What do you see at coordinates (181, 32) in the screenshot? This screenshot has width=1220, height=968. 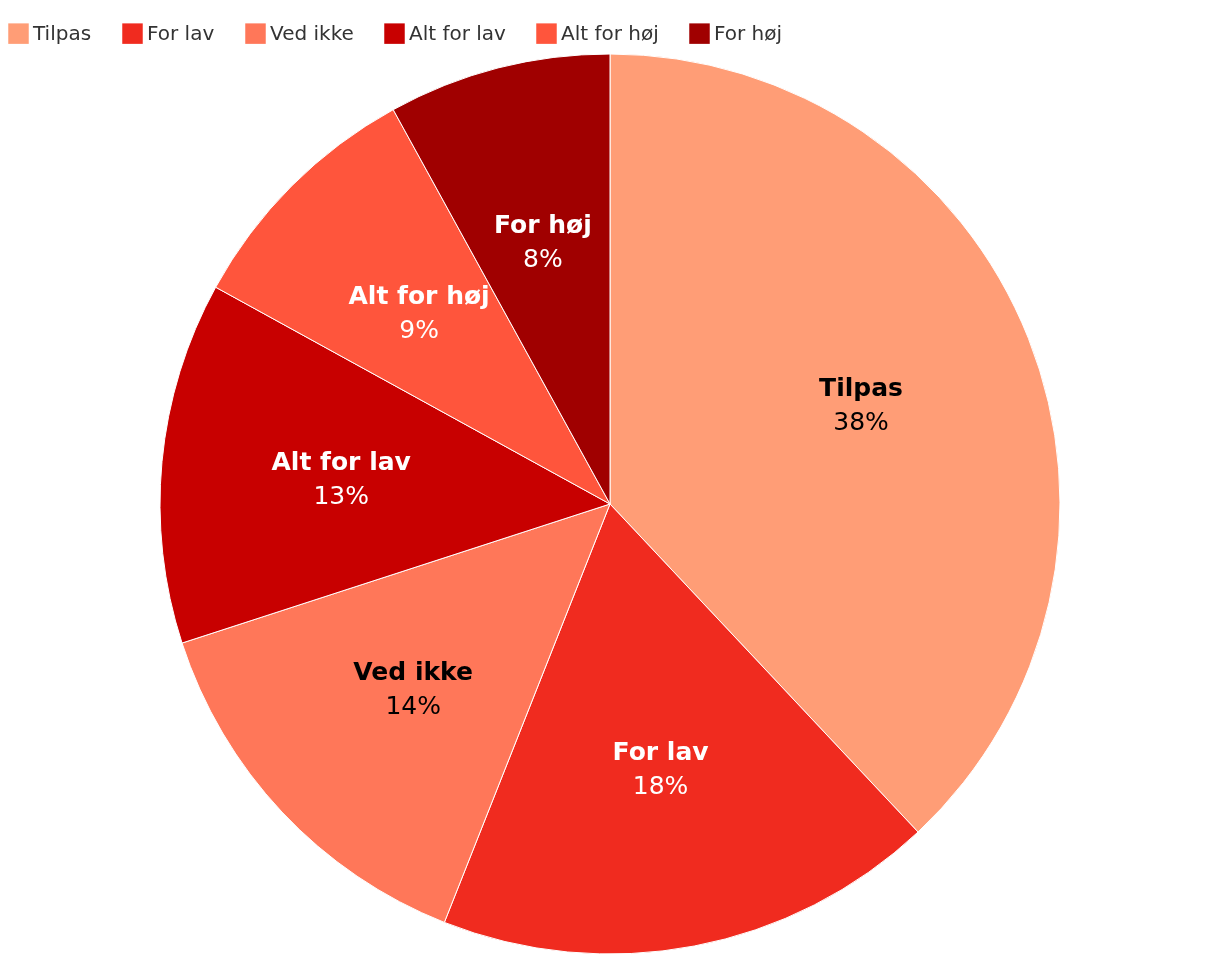 I see `legend-label: For lav` at bounding box center [181, 32].